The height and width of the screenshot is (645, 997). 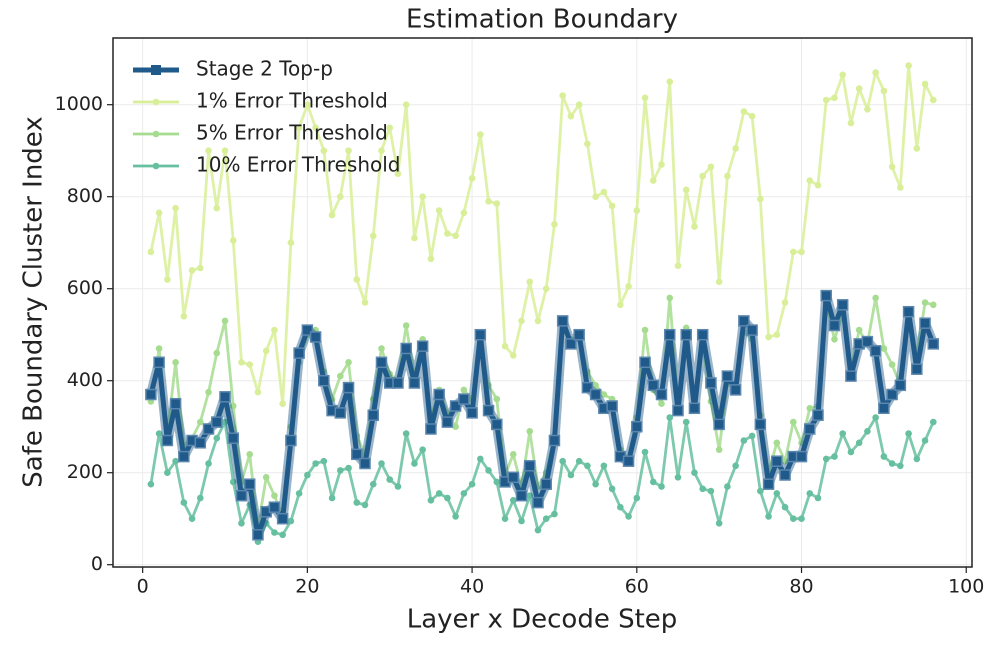 What do you see at coordinates (156, 70) in the screenshot?
I see `legend-marker` at bounding box center [156, 70].